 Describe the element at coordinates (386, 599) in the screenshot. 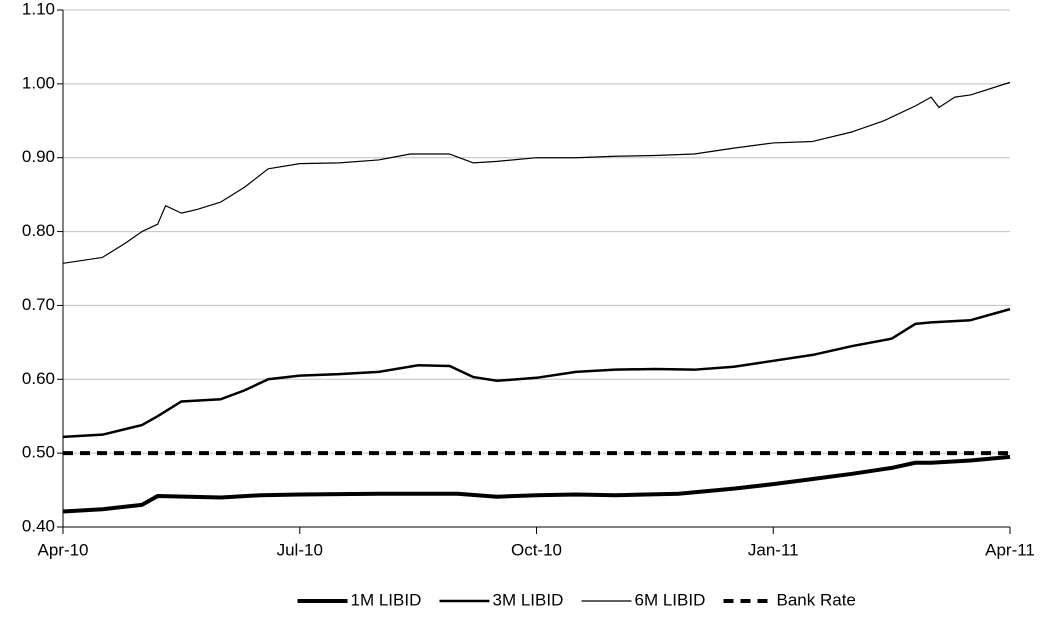

I see `legend-label: 1M LIBID` at that location.